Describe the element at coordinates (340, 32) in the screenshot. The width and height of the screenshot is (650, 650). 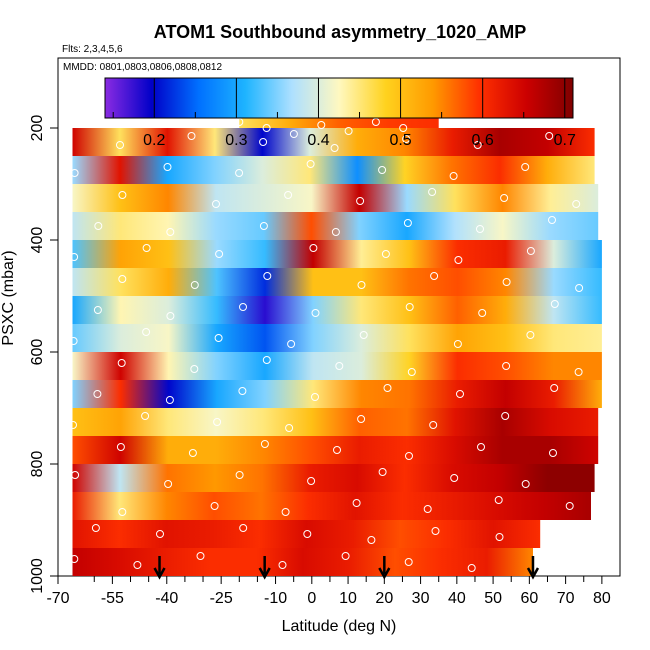
I see `chart-title: ATOM1 Southbound asymmetry_1020_AMP` at that location.